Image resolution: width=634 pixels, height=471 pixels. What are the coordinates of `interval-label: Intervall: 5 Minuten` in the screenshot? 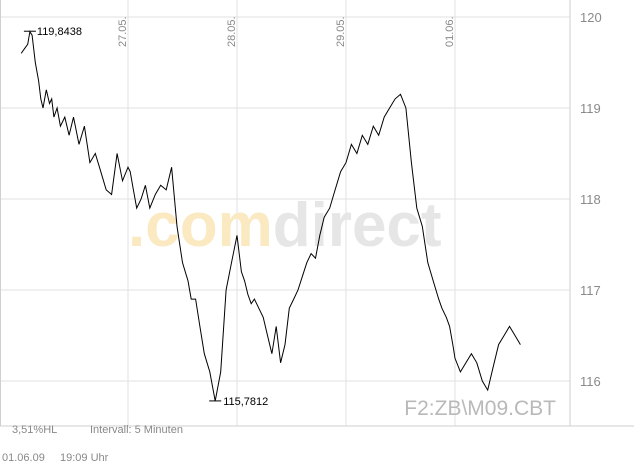 It's located at (136, 430).